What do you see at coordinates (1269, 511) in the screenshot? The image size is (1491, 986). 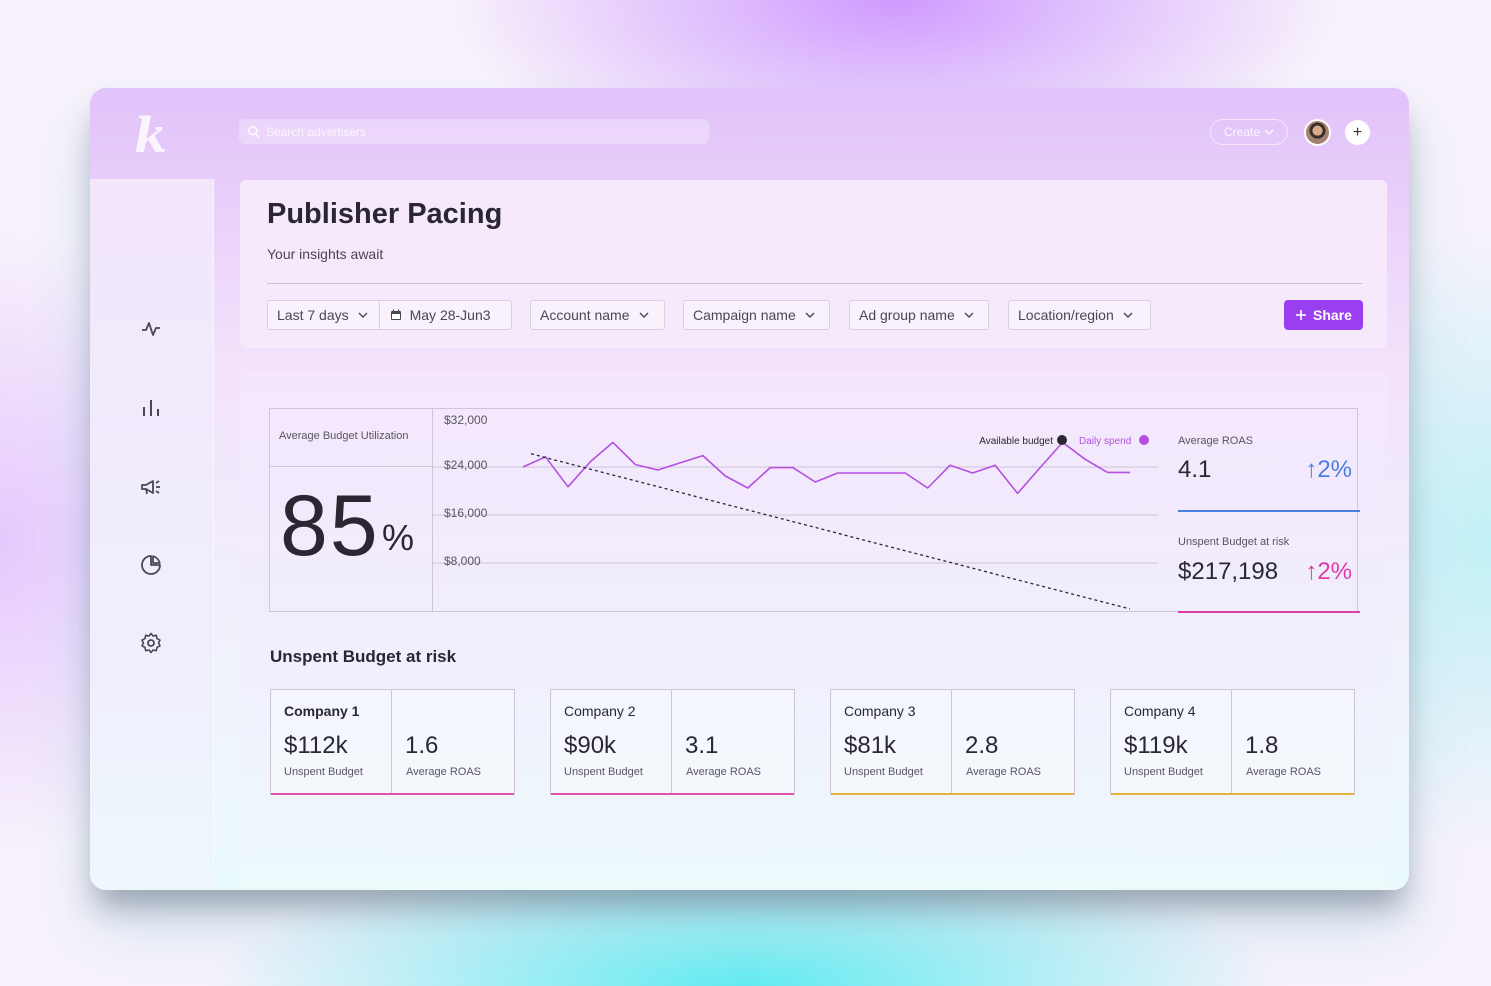 I see `roas-indicator-bar` at bounding box center [1269, 511].